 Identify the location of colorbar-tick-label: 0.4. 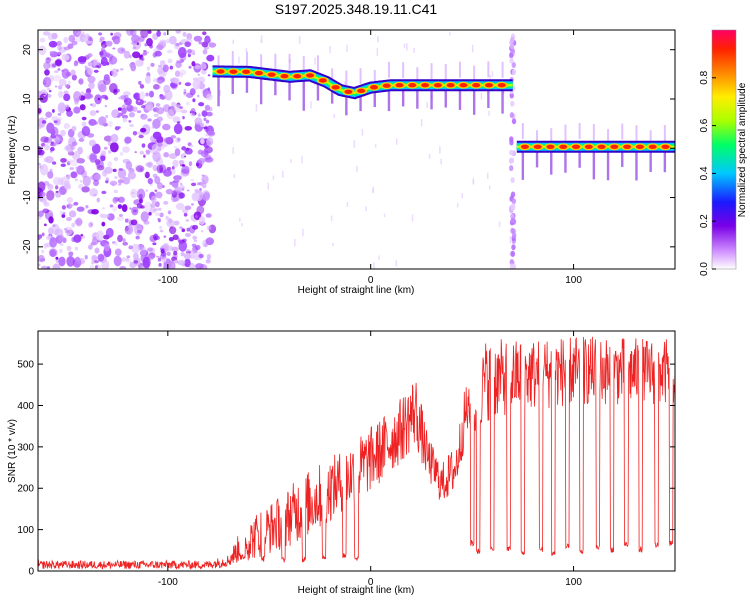
(704, 173).